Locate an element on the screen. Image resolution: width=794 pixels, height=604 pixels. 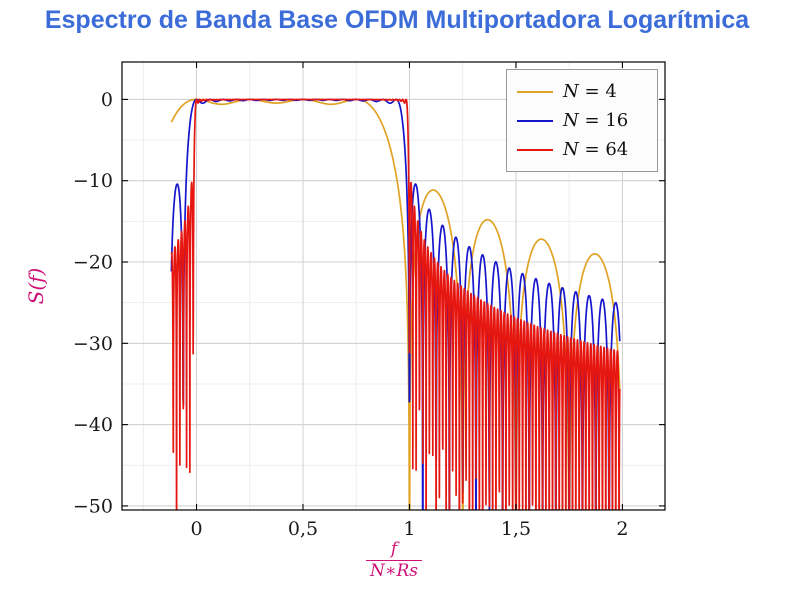
legend-label-n4: N = 4 is located at coordinates (590, 91).